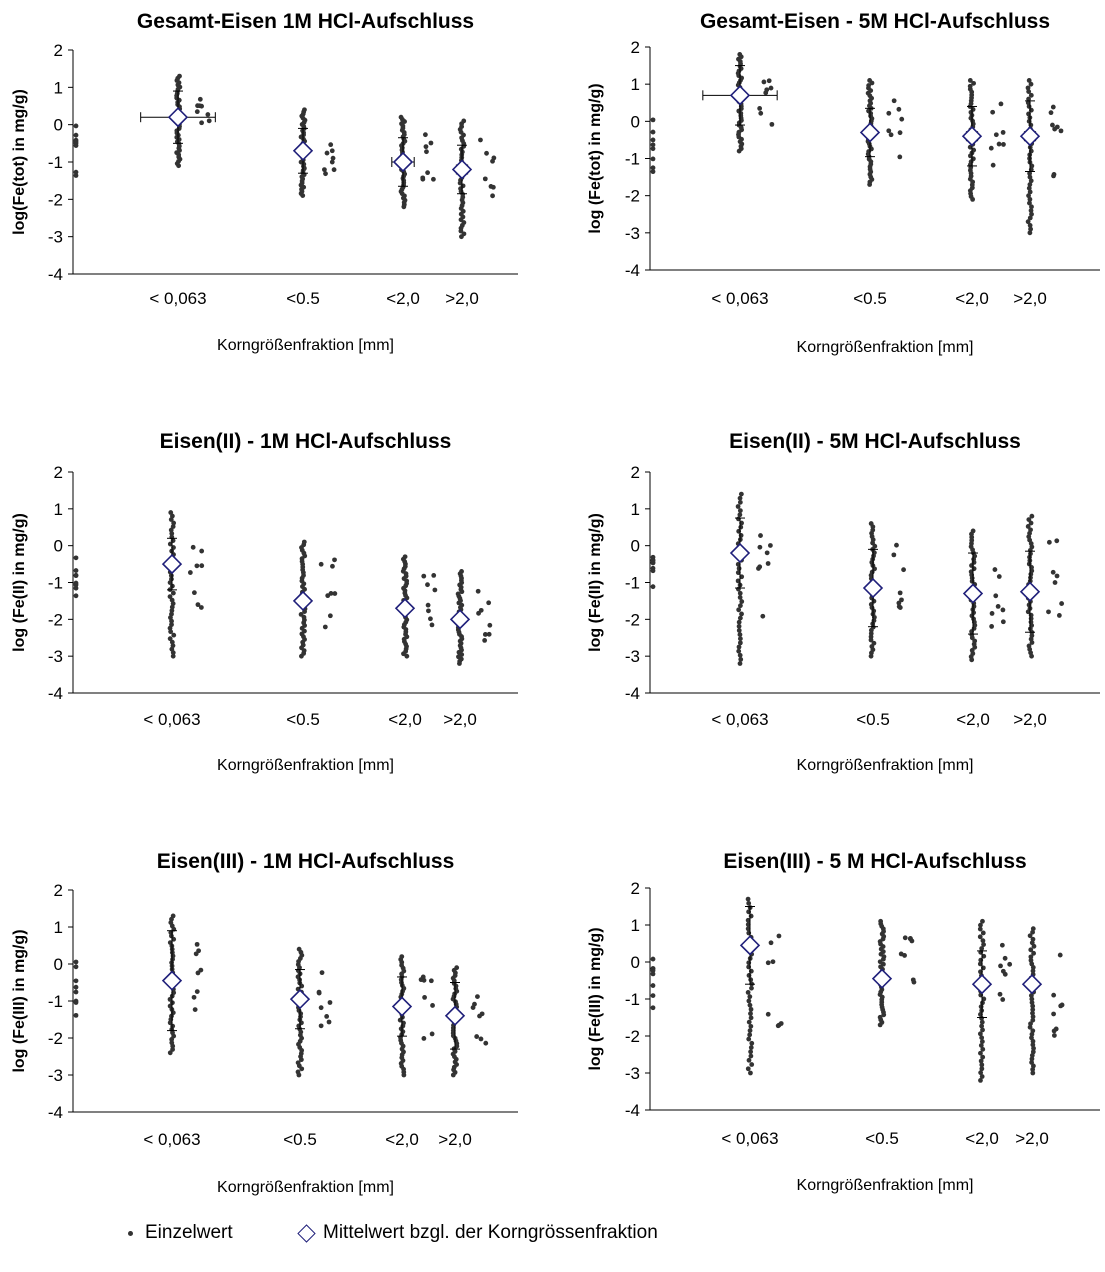  What do you see at coordinates (55, 583) in the screenshot?
I see `y-tick-label: -1` at bounding box center [55, 583].